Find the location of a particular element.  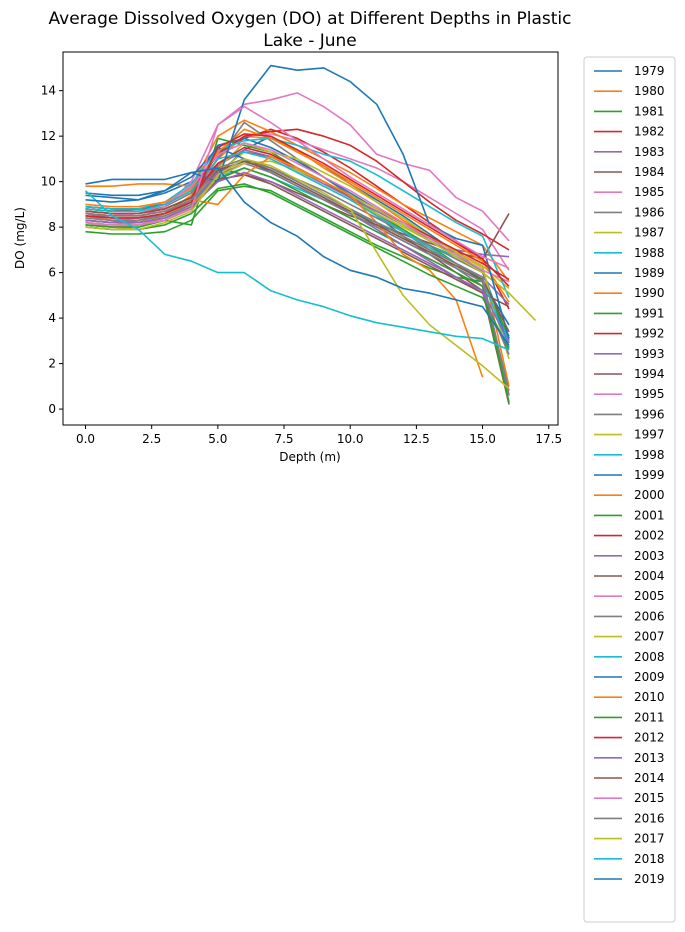

series-line-2019 is located at coordinates (297, 256).